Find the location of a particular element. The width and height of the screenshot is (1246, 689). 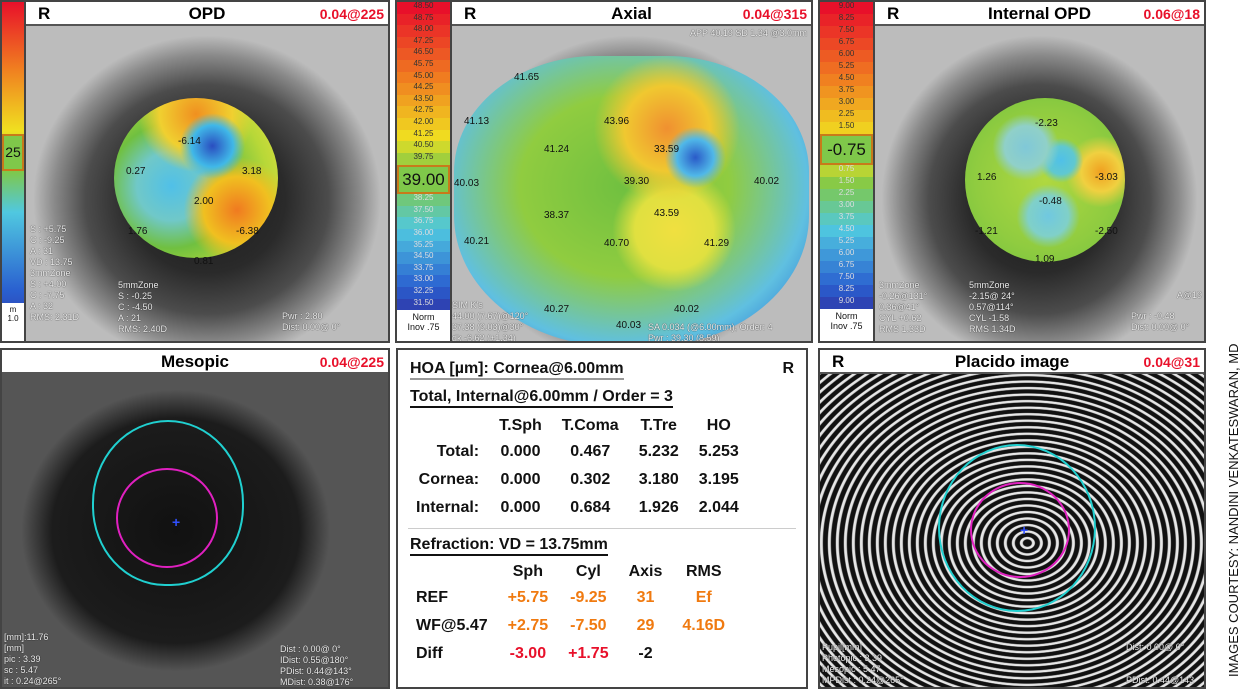

column-header: T.Sph is located at coordinates (520, 425).